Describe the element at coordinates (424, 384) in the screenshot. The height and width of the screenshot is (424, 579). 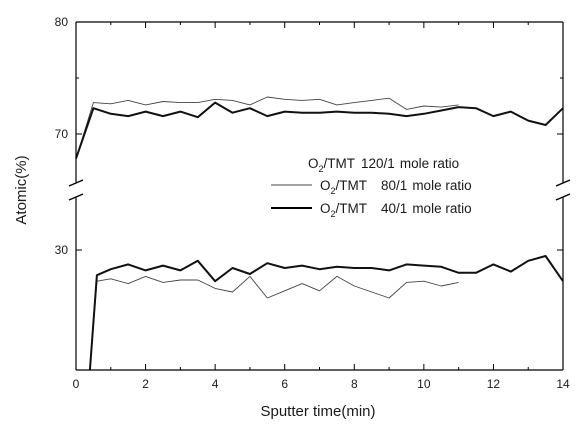
I see `x-tick-label: 10` at that location.